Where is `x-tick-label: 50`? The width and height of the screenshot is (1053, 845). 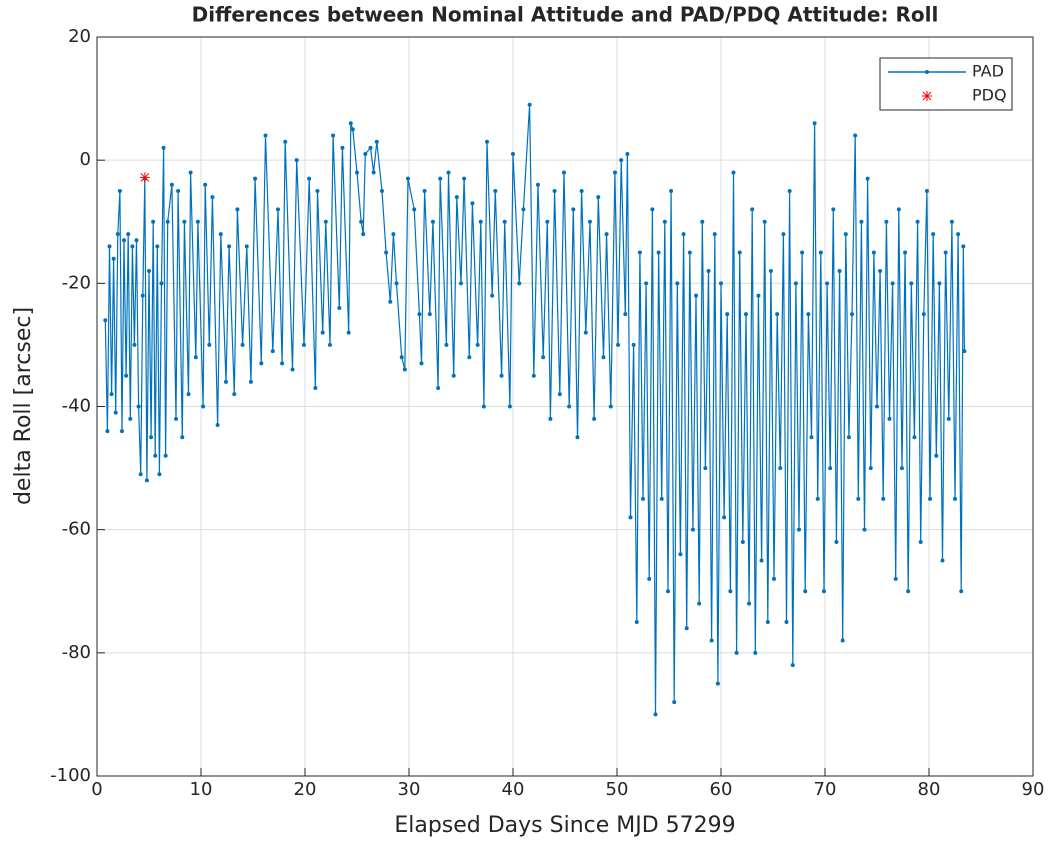 x-tick-label: 50 is located at coordinates (617, 789).